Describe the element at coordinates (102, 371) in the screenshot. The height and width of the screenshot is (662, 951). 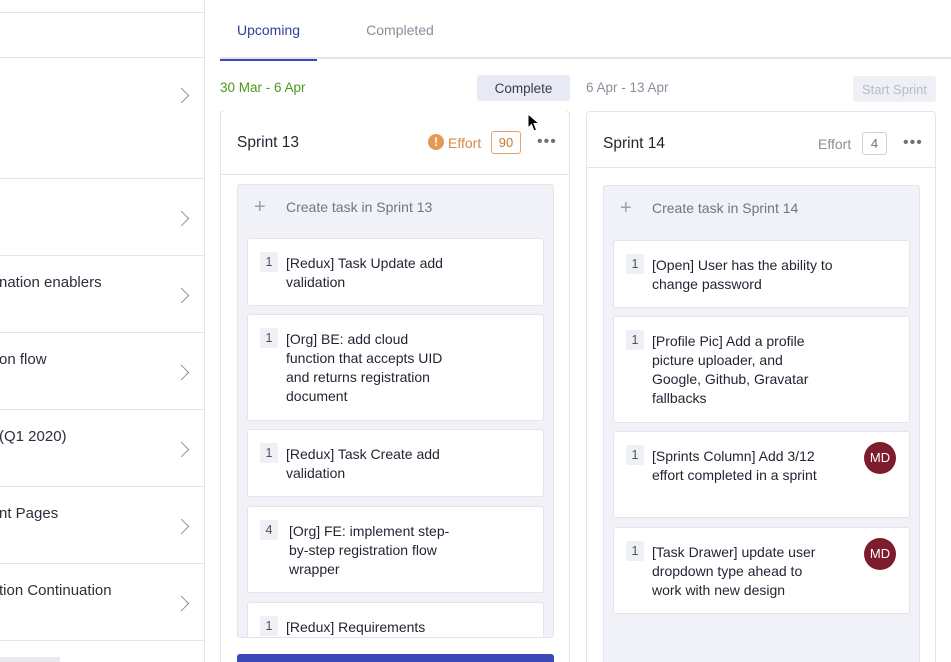
I see `epic-row: on flow` at that location.